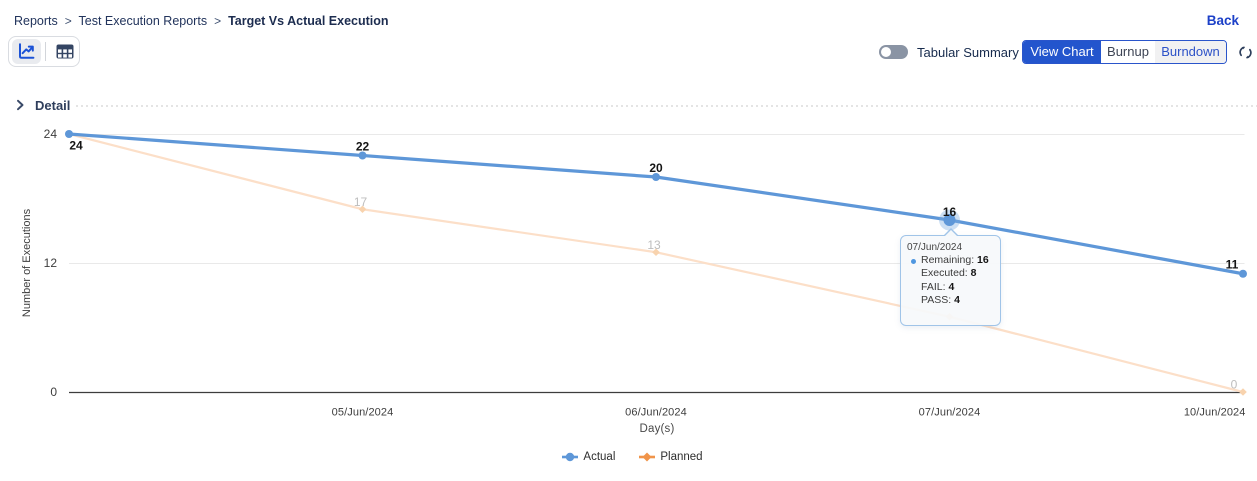 The width and height of the screenshot is (1257, 481). What do you see at coordinates (308, 20) in the screenshot?
I see `breadcrumb-current-page: Target Vs Actual Execution` at bounding box center [308, 20].